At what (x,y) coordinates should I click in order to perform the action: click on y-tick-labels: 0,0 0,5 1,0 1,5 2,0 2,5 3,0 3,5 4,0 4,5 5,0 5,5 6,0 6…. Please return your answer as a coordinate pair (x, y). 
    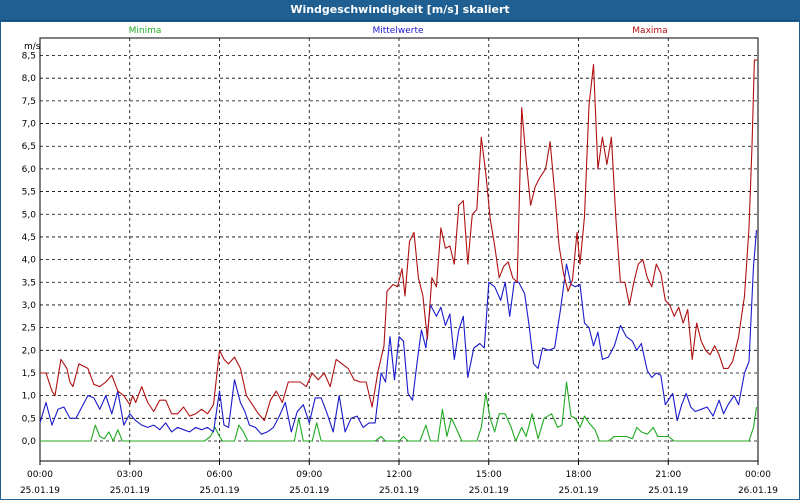
    Looking at the image, I should click on (29, 249).